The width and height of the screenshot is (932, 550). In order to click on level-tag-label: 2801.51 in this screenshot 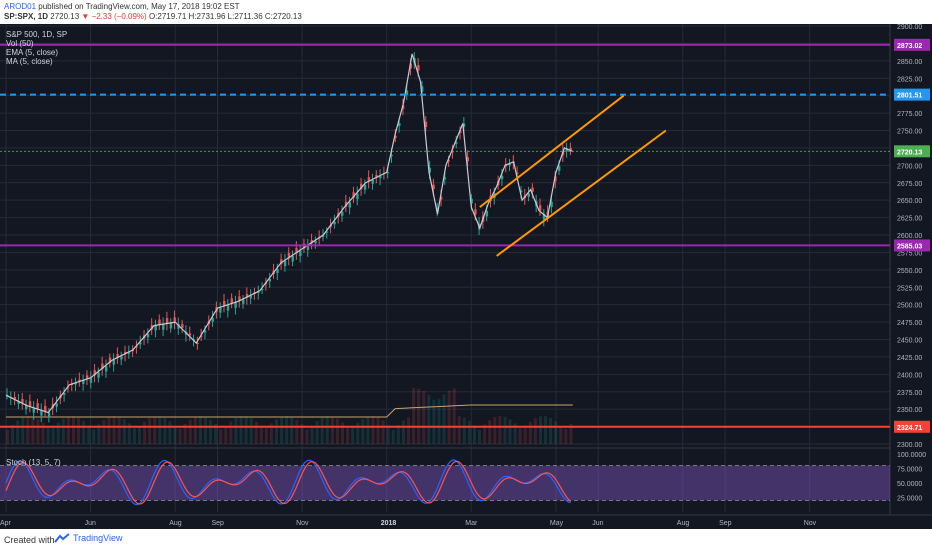, I will do `click(909, 96)`.